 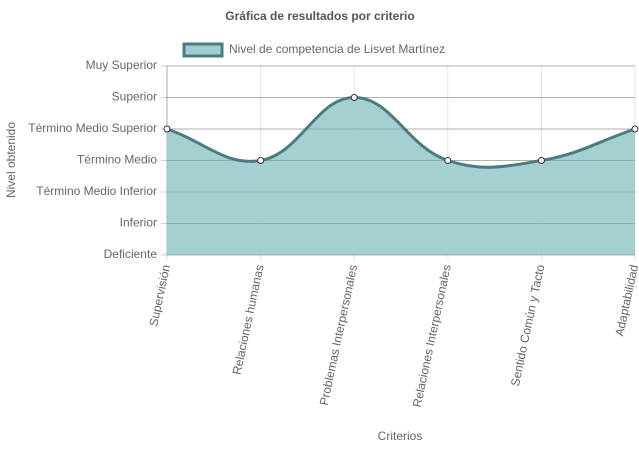 What do you see at coordinates (625, 300) in the screenshot?
I see `x-tick-label: Adaptabilidad` at bounding box center [625, 300].